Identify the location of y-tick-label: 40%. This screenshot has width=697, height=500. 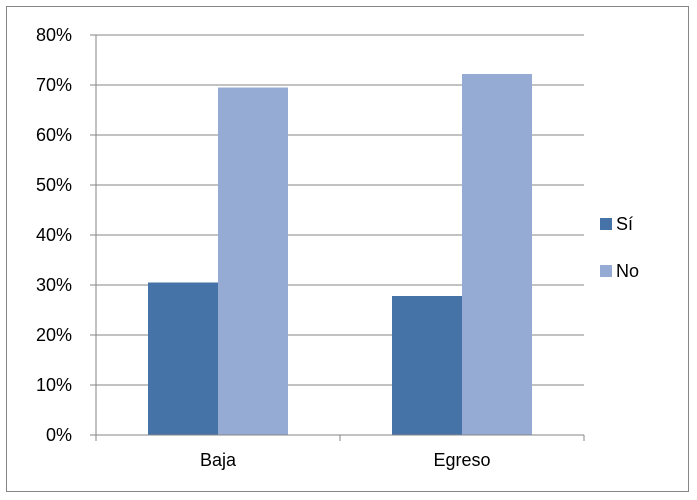
(54, 235).